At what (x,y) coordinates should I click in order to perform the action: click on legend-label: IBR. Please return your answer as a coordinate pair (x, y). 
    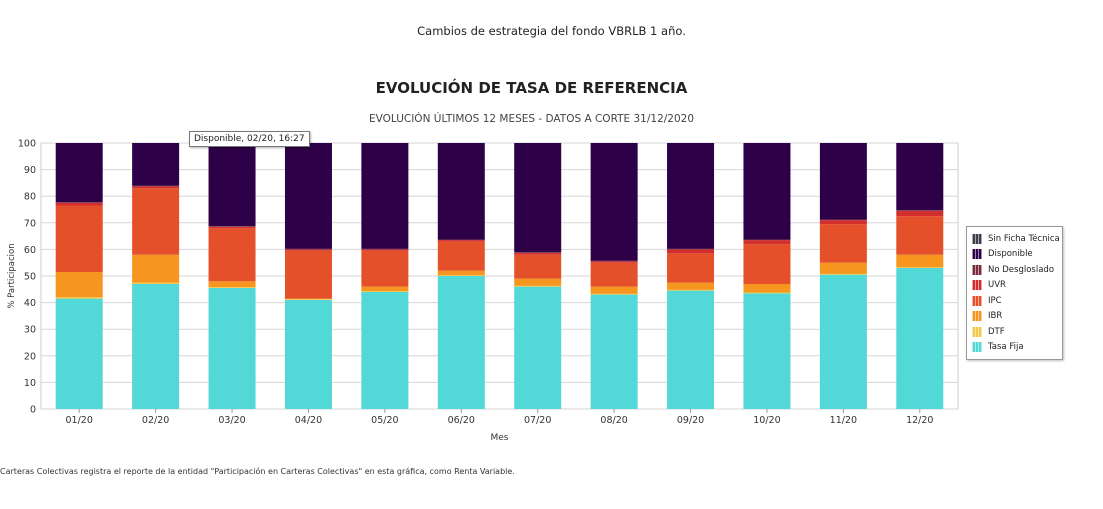
    Looking at the image, I should click on (995, 316).